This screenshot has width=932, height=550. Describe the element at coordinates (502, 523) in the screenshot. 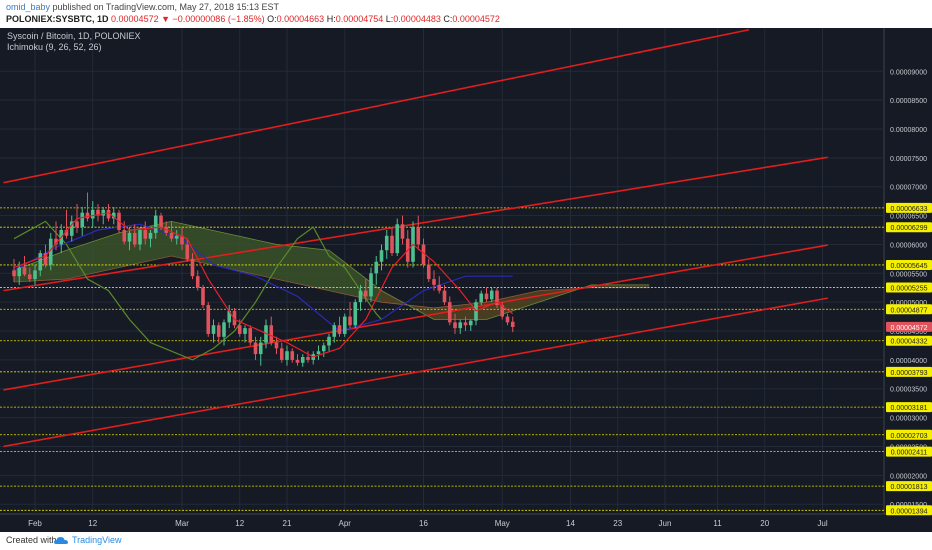

I see `x-tick-label: May` at that location.